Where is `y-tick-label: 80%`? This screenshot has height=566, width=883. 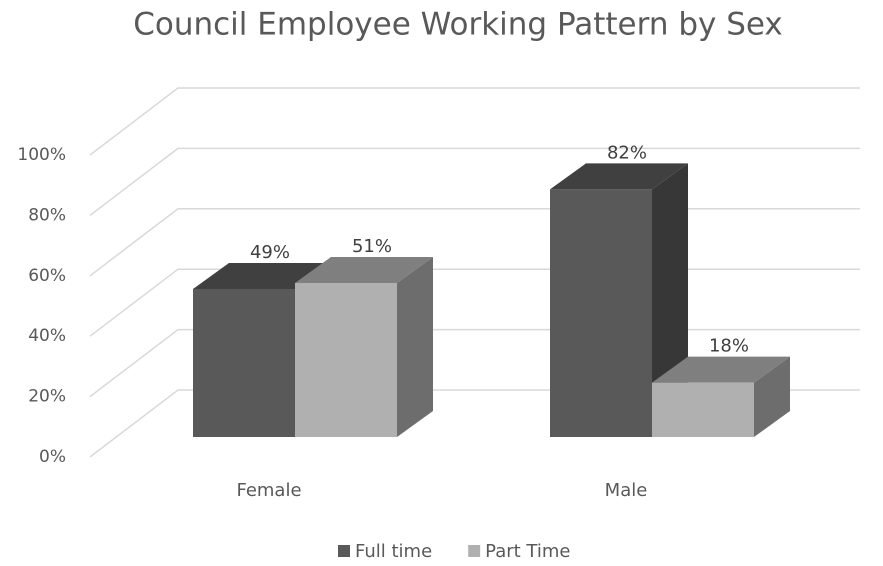 y-tick-label: 80% is located at coordinates (47, 215).